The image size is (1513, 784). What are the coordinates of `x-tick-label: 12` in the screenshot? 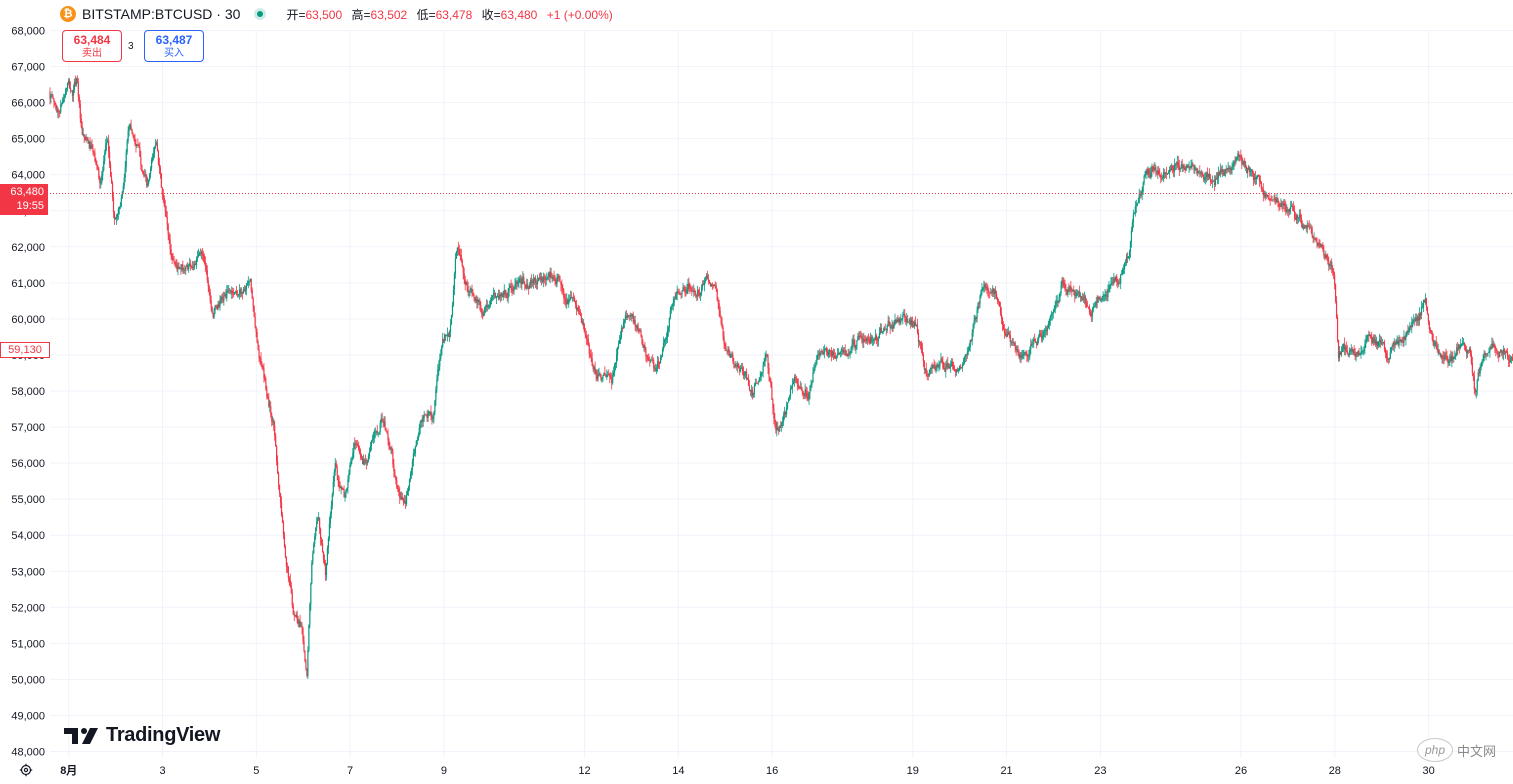 It's located at (584, 771).